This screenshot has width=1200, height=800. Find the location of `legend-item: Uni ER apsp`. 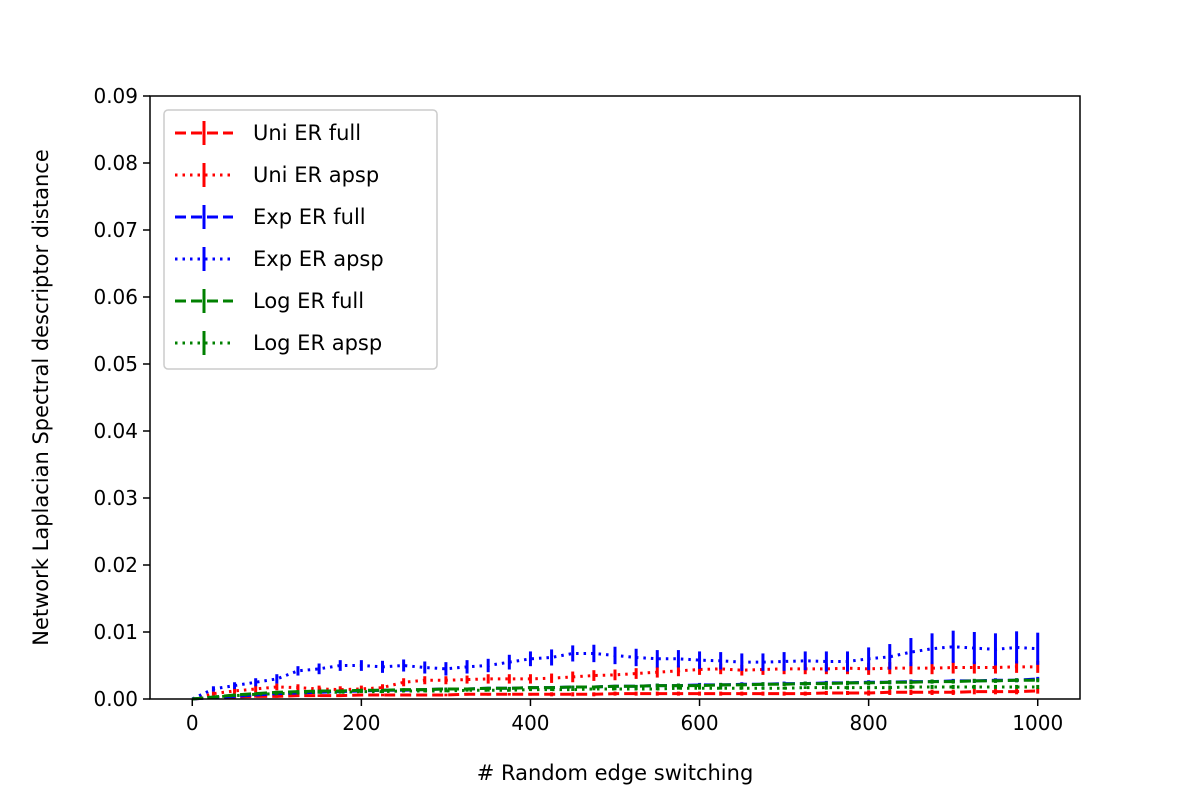

legend-item: Uni ER apsp is located at coordinates (277, 175).